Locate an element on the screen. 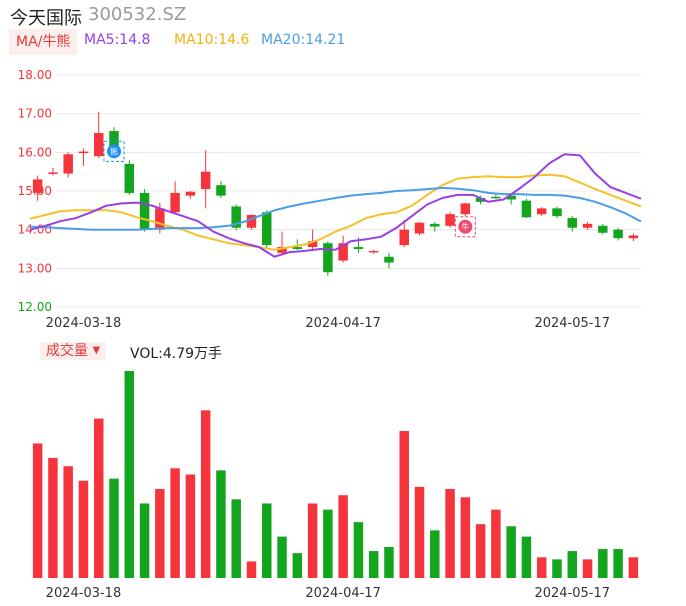  chevron-down-icon: ▼ is located at coordinates (96, 350).